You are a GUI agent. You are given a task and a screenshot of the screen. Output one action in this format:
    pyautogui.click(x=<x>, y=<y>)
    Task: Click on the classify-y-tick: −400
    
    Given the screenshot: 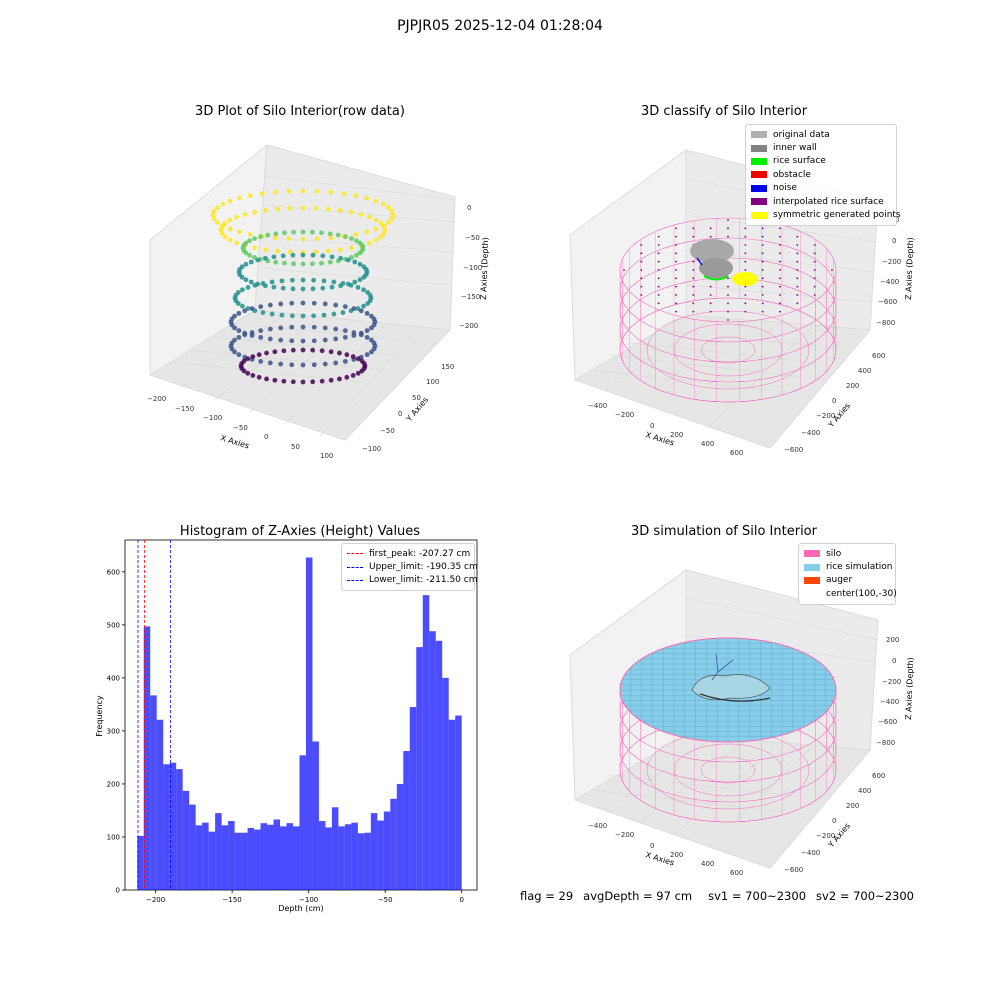 What is the action you would take?
    pyautogui.click(x=810, y=433)
    